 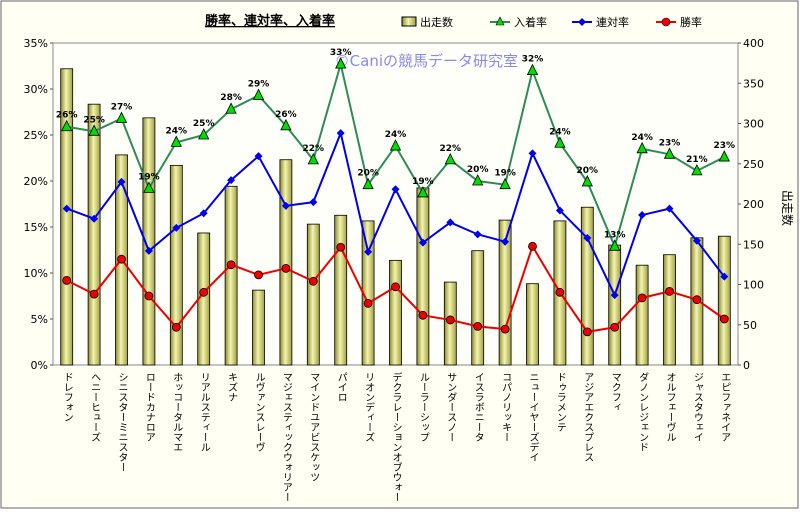 I want to click on x-tick-label: リアルスティール, so click(x=204, y=412).